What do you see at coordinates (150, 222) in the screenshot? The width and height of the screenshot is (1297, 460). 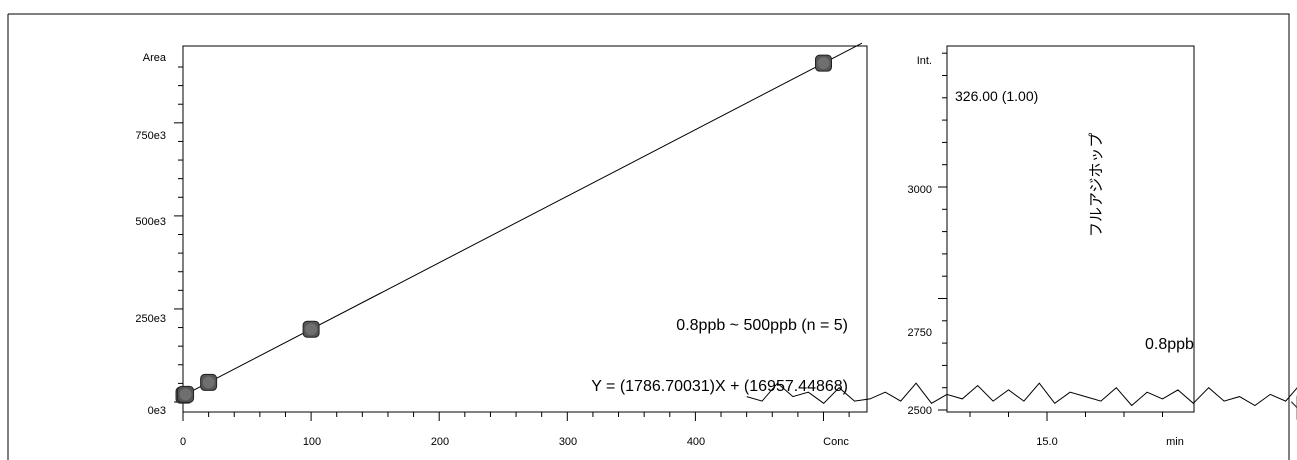 I see `calibration-y-tick-label-2: 500e3` at bounding box center [150, 222].